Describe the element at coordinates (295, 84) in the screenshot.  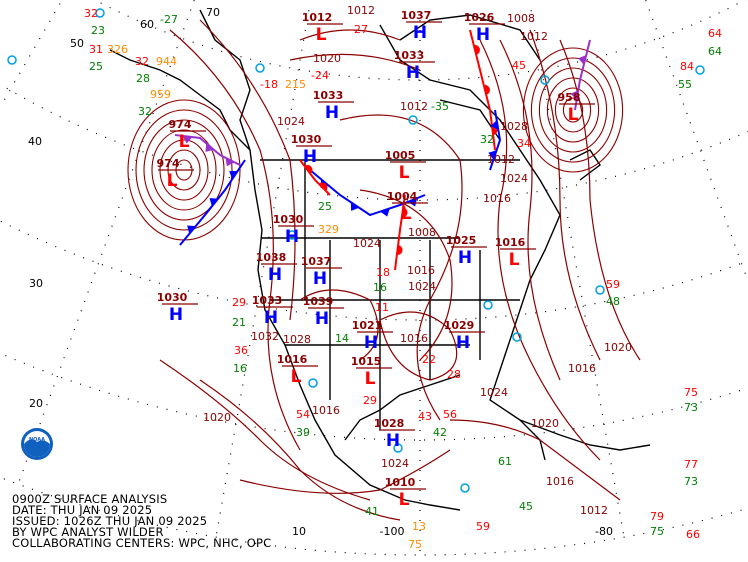
I see `station-pressure_obs: 215` at that location.